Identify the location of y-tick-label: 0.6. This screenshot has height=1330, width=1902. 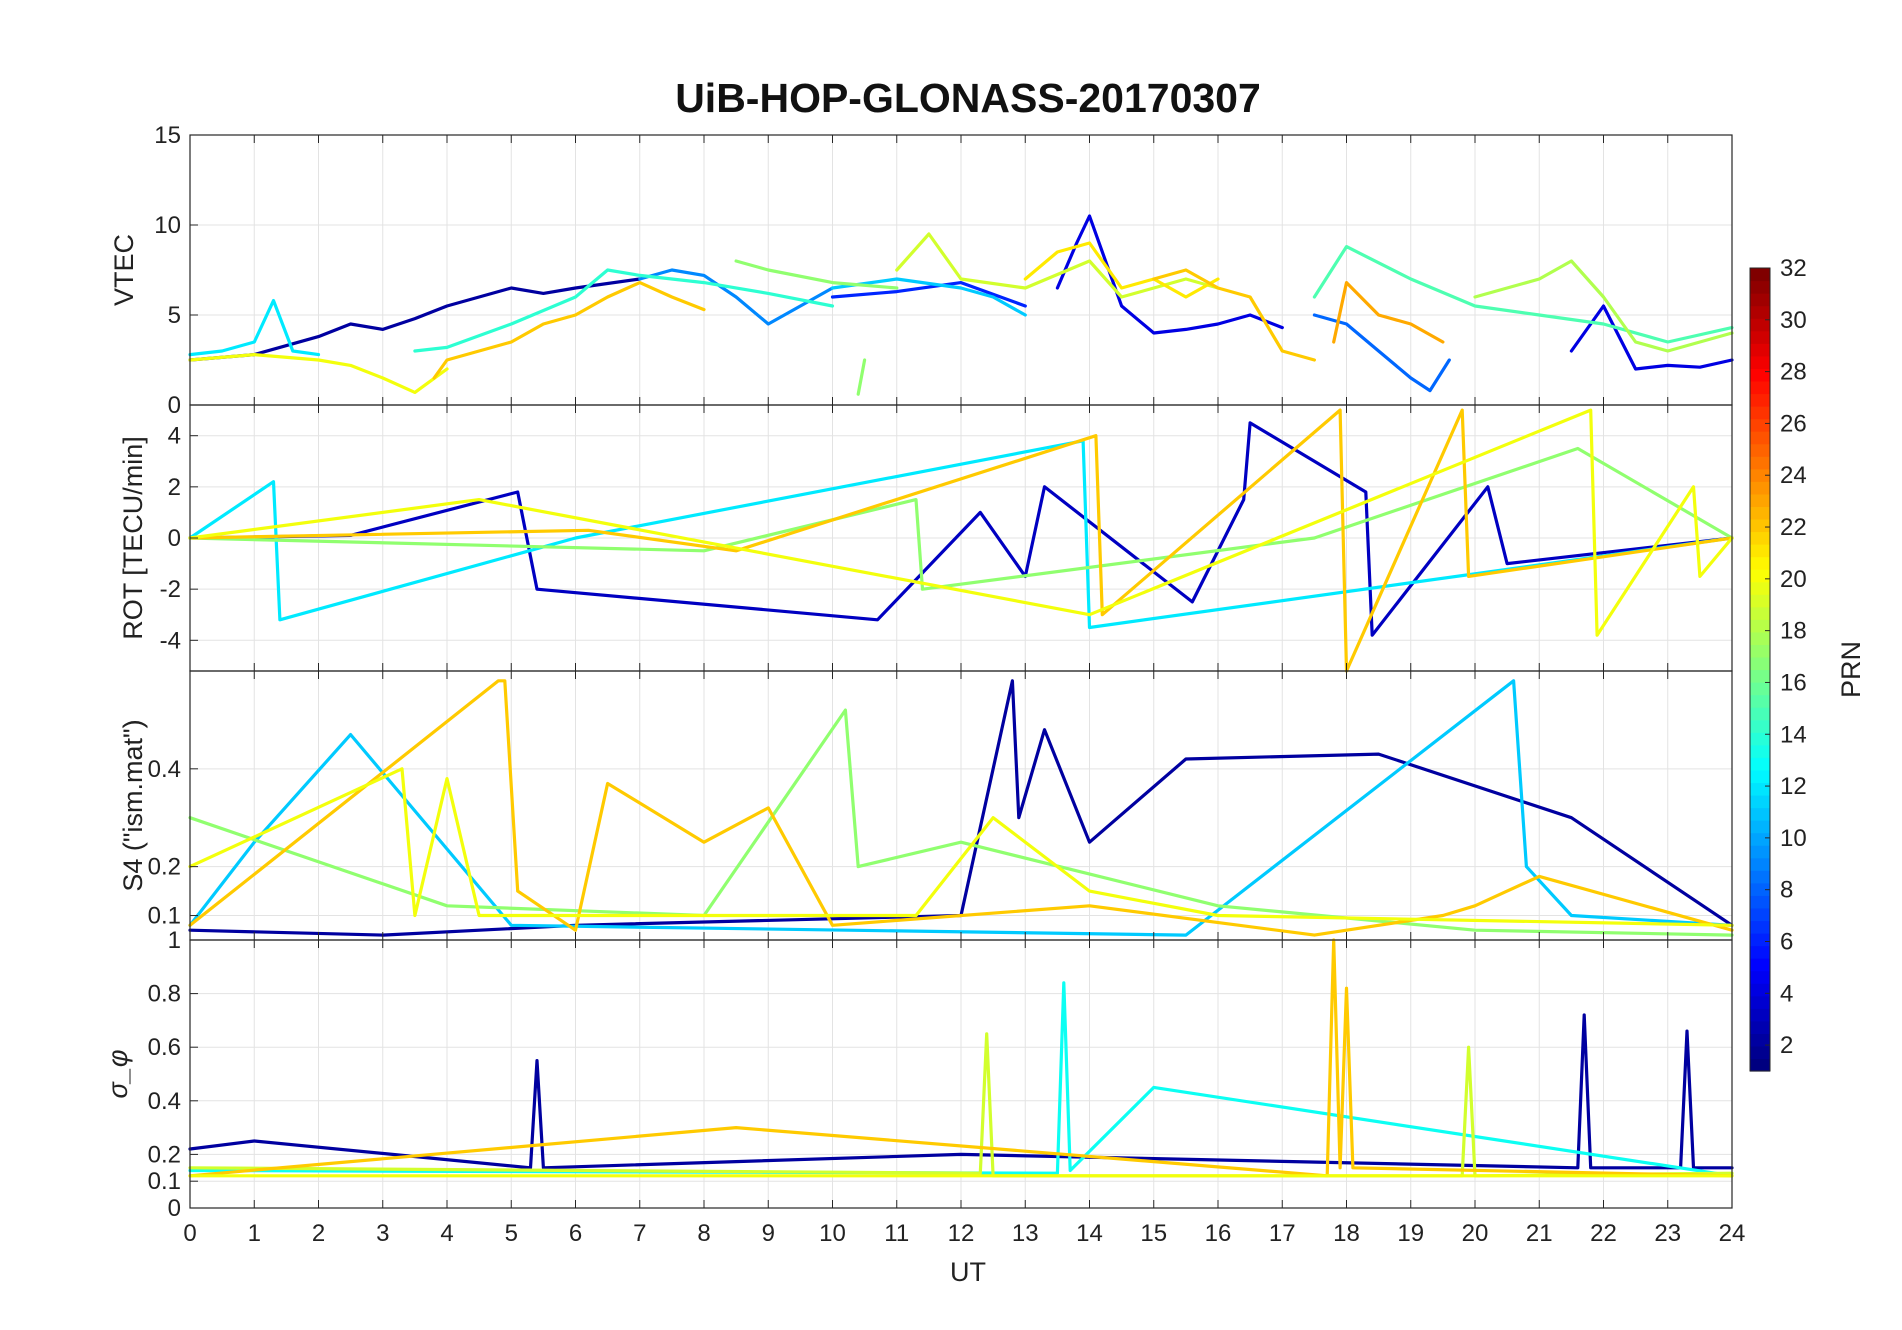
(164, 1047).